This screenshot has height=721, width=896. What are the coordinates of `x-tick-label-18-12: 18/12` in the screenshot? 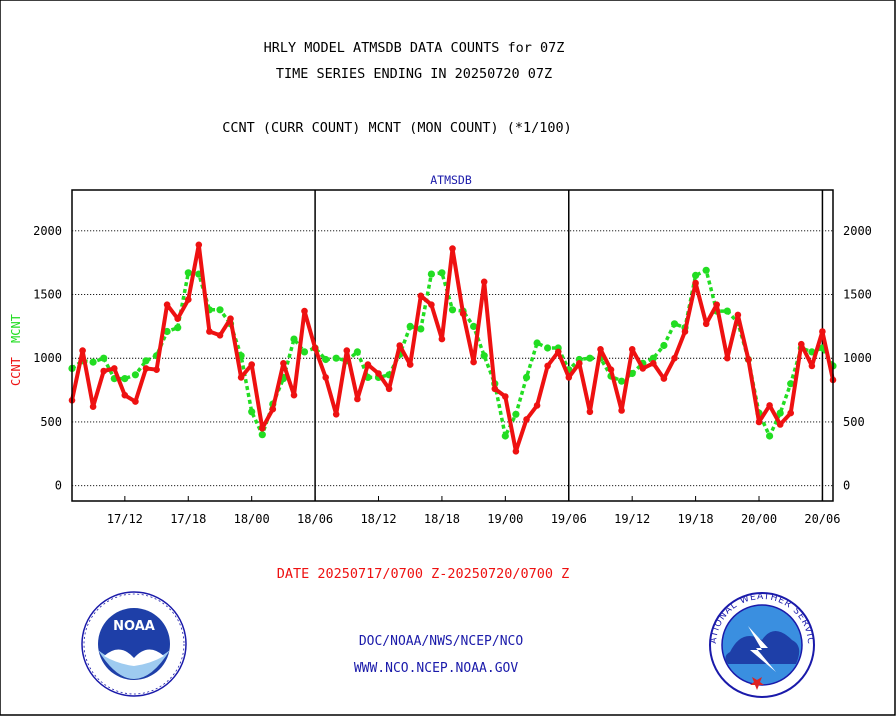 It's located at (378, 519).